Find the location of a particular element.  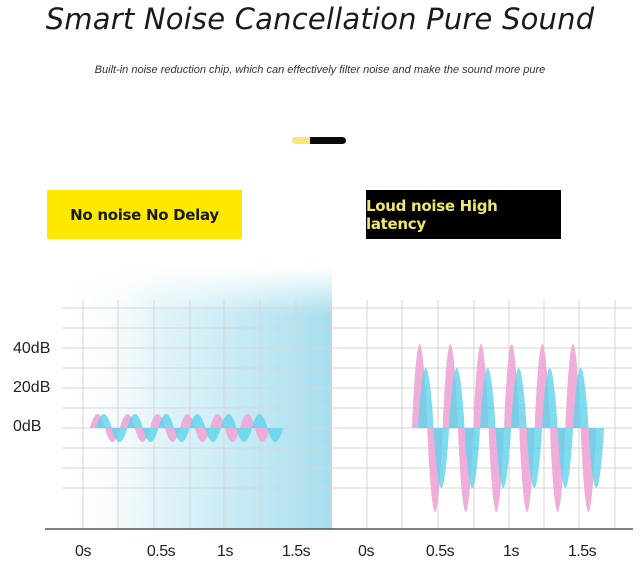

x-label-right-0s: 0s is located at coordinates (366, 551).